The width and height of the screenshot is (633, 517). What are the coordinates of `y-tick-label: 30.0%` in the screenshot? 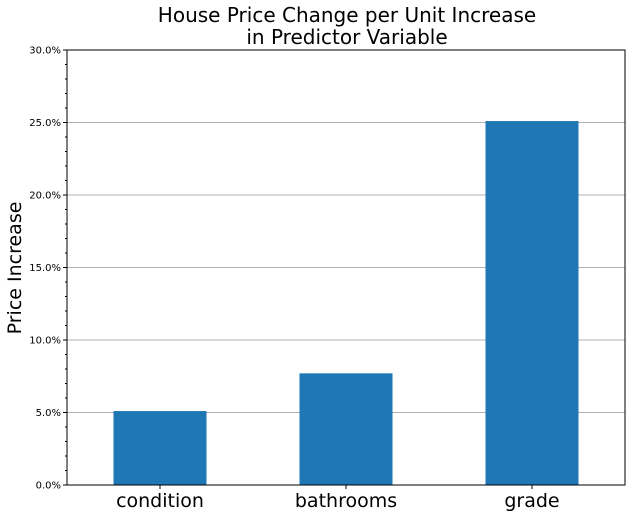 It's located at (45, 51).